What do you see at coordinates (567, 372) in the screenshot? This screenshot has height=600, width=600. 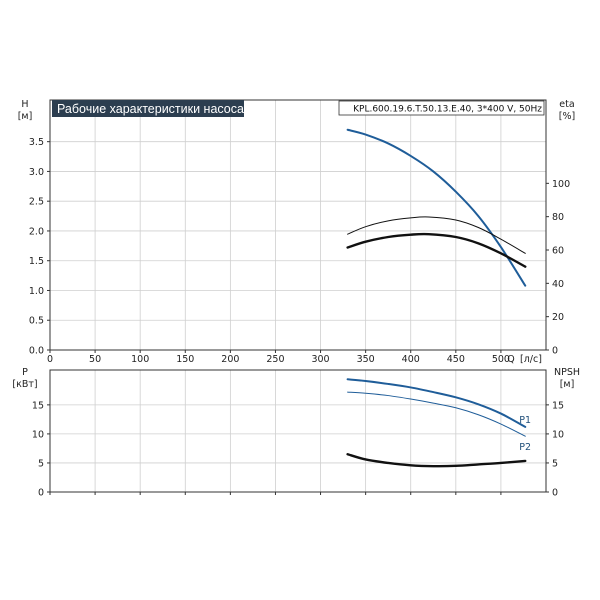 I see `npsh-axis-label: NPSH` at bounding box center [567, 372].